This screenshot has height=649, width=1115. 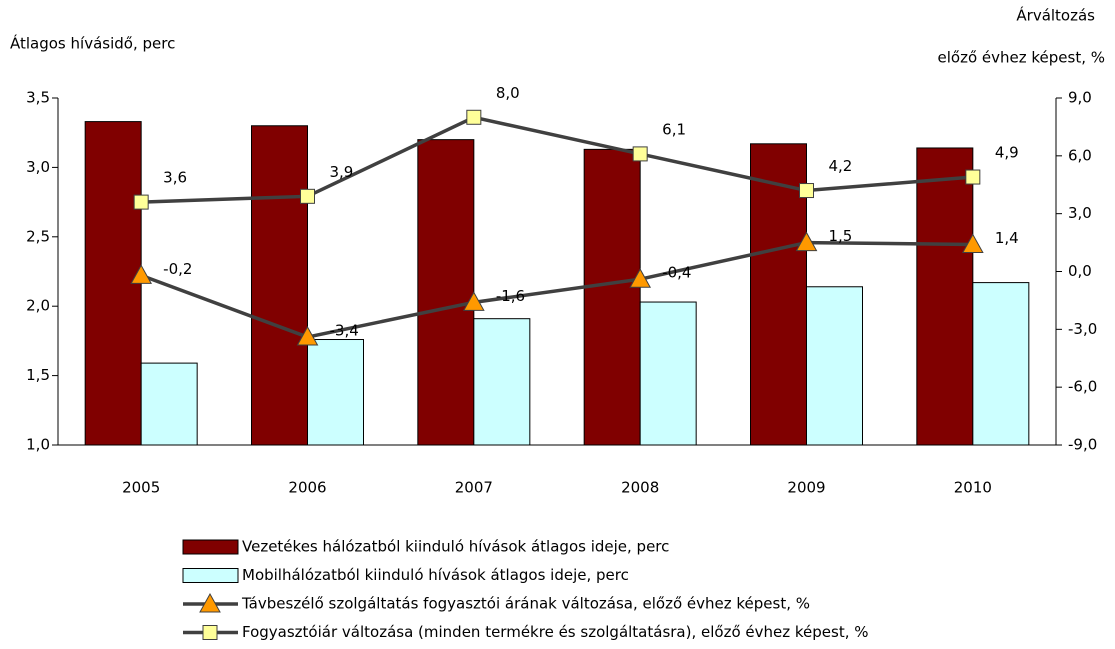 What do you see at coordinates (1080, 155) in the screenshot?
I see `y2-tick-label: 6,0` at bounding box center [1080, 155].